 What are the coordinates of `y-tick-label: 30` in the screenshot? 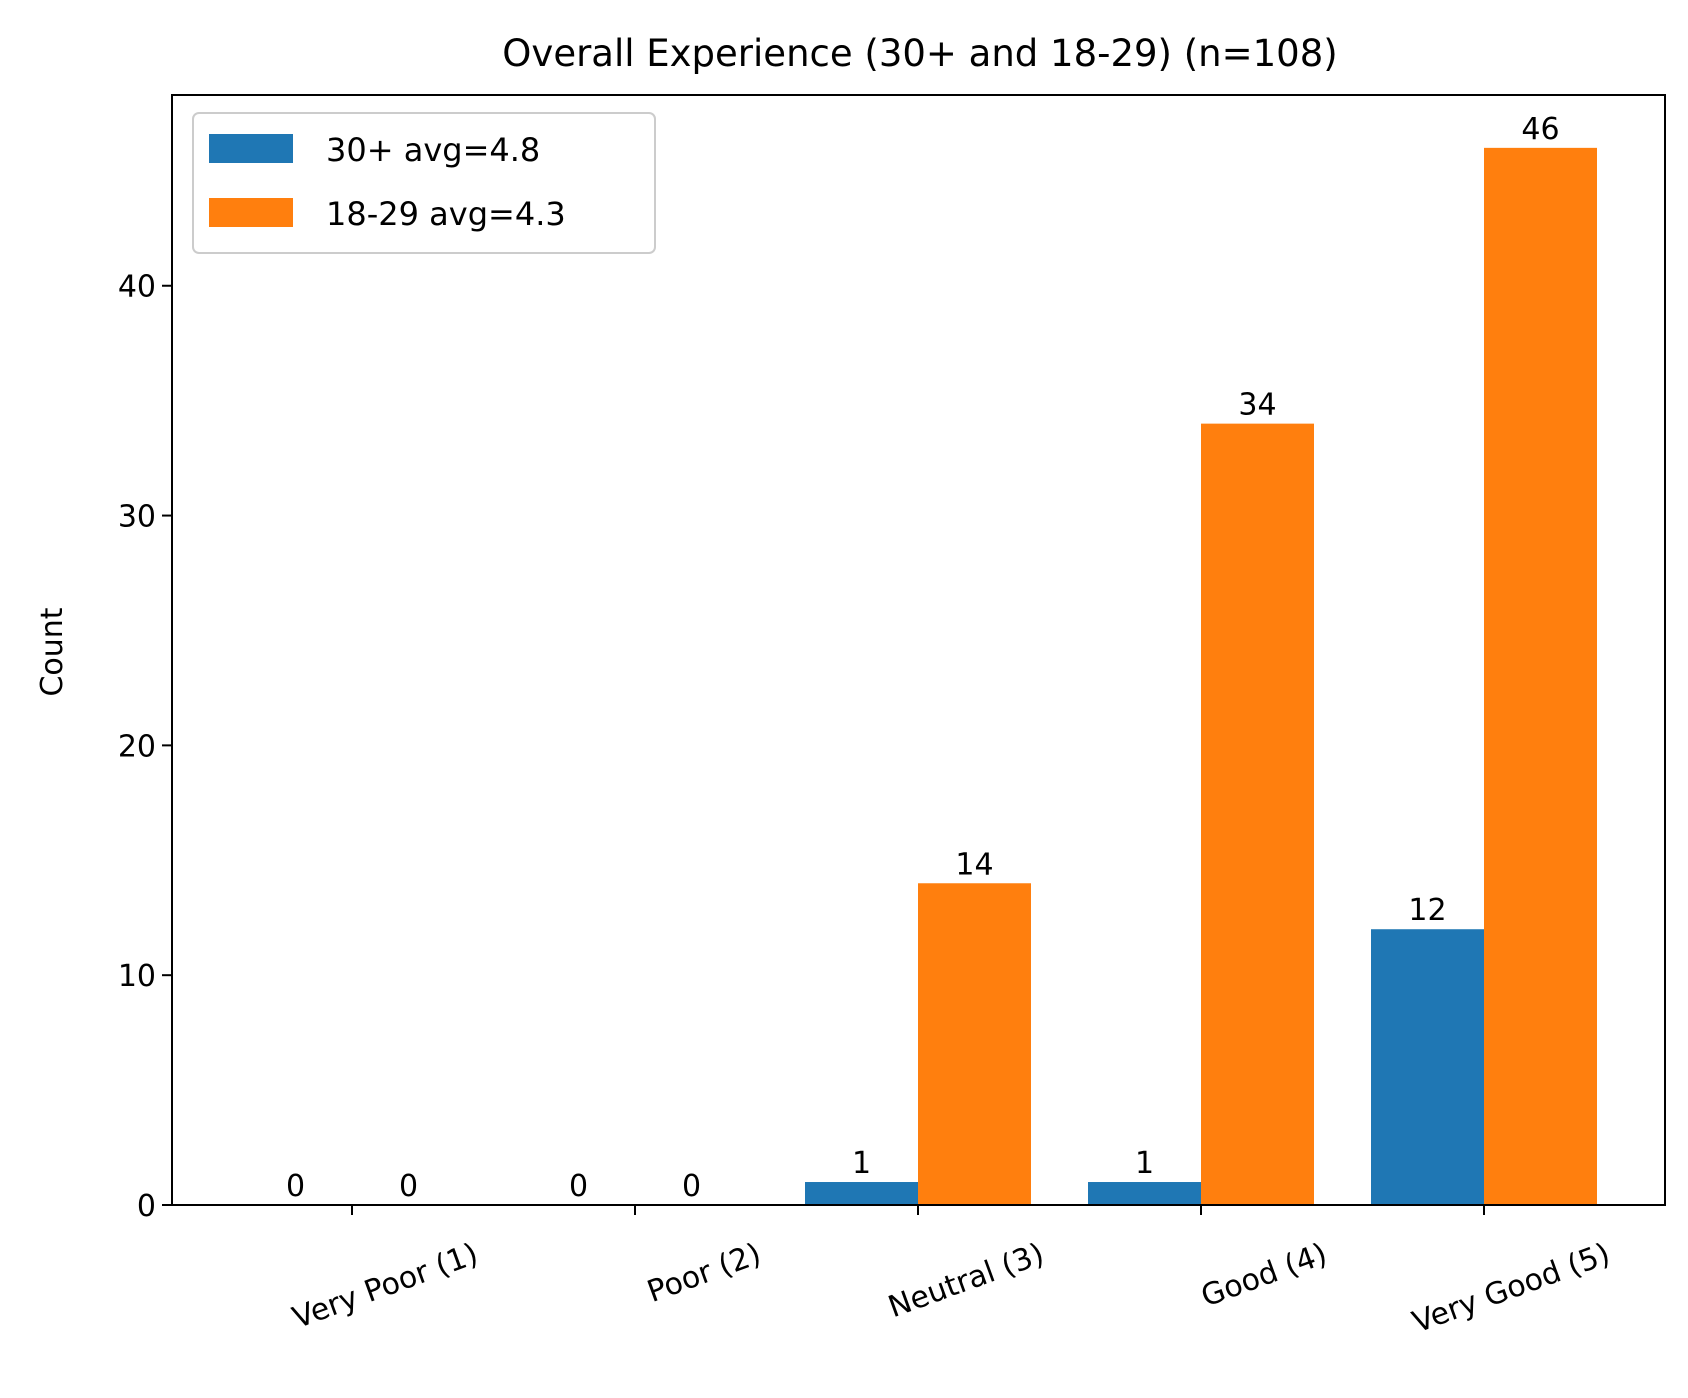 It's located at (137, 517).